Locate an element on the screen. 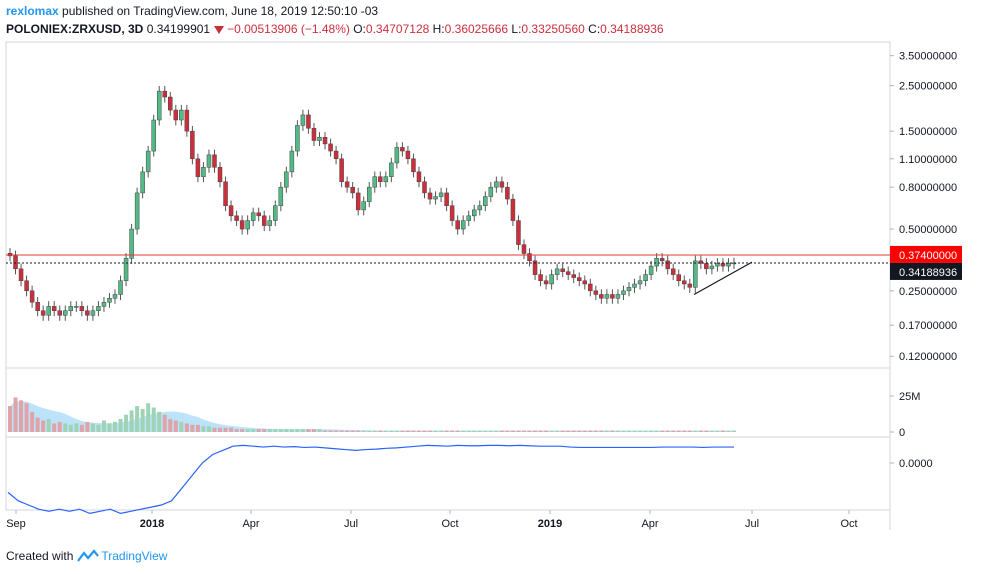 This screenshot has width=987, height=574. price-labels: 0.37400000 0.34188936 is located at coordinates (926, 262).